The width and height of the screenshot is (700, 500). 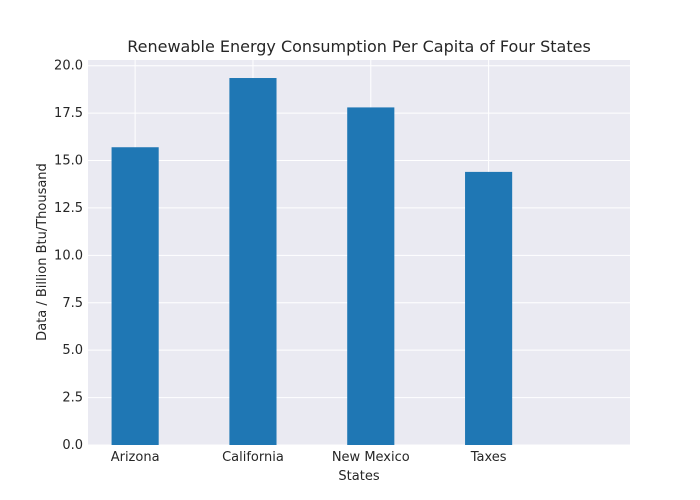 What do you see at coordinates (68, 208) in the screenshot?
I see `y-tick-label: 12.5` at bounding box center [68, 208].